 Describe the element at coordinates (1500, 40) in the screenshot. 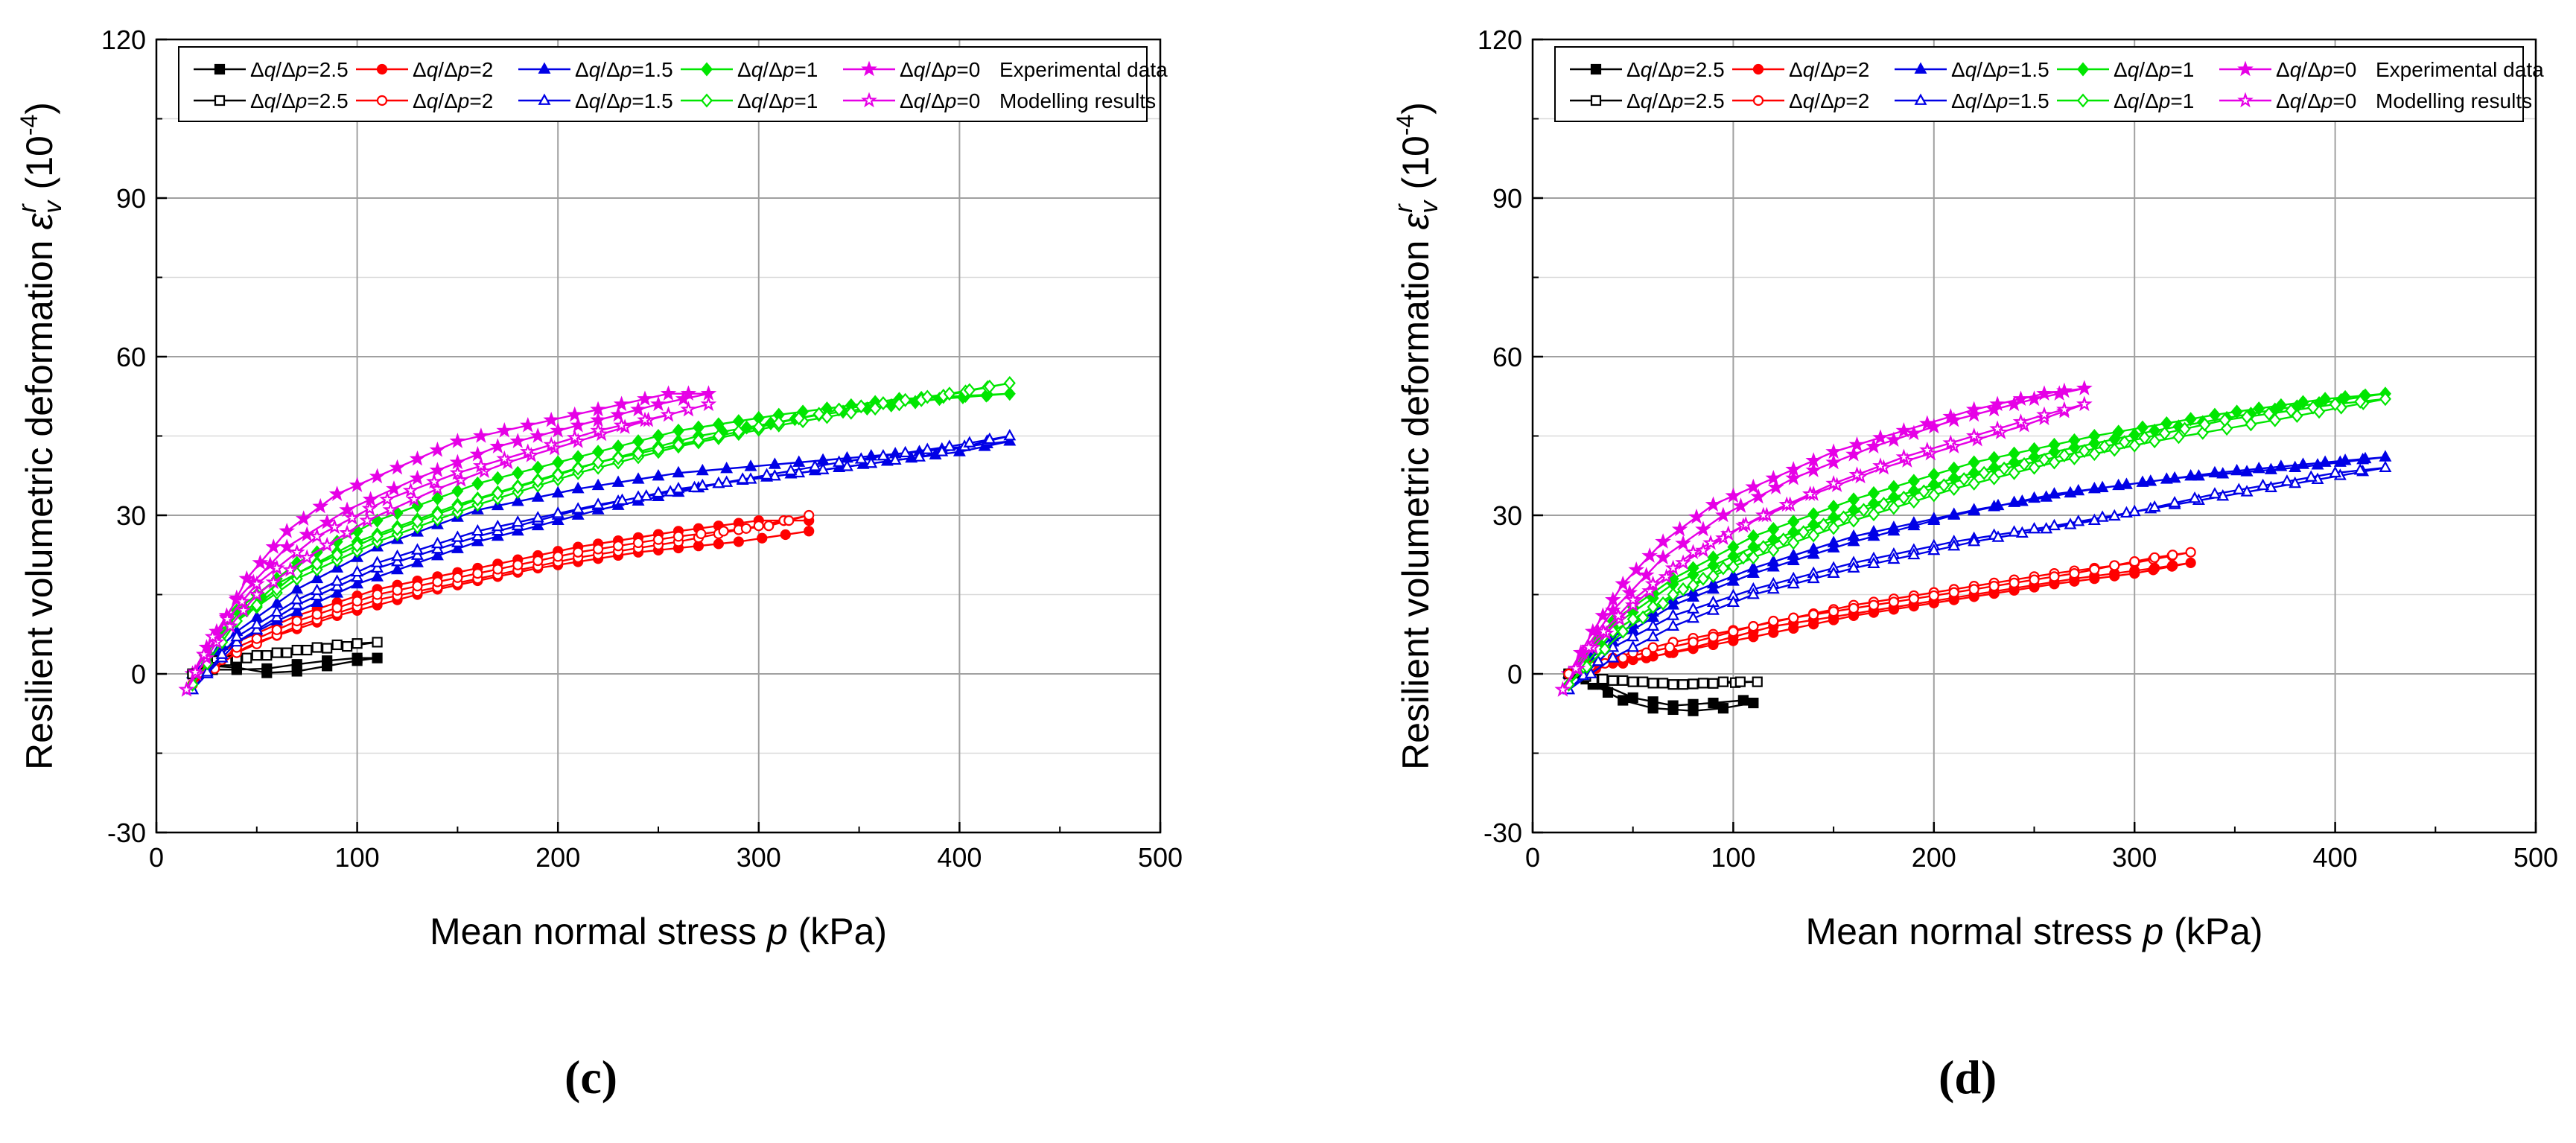

I see `y-tick-label: 120` at that location.